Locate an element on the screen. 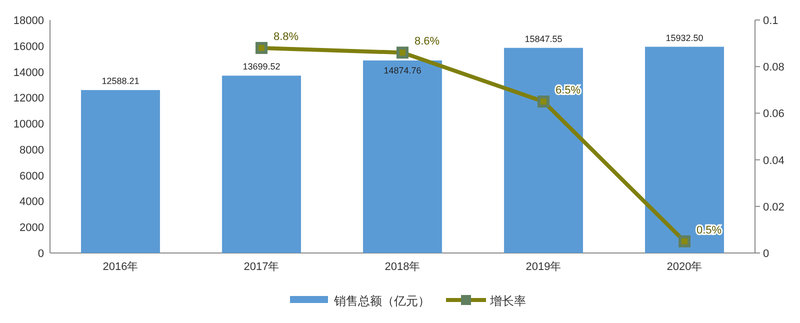 The height and width of the screenshot is (323, 800). legend-label: 增长率 is located at coordinates (507, 301).